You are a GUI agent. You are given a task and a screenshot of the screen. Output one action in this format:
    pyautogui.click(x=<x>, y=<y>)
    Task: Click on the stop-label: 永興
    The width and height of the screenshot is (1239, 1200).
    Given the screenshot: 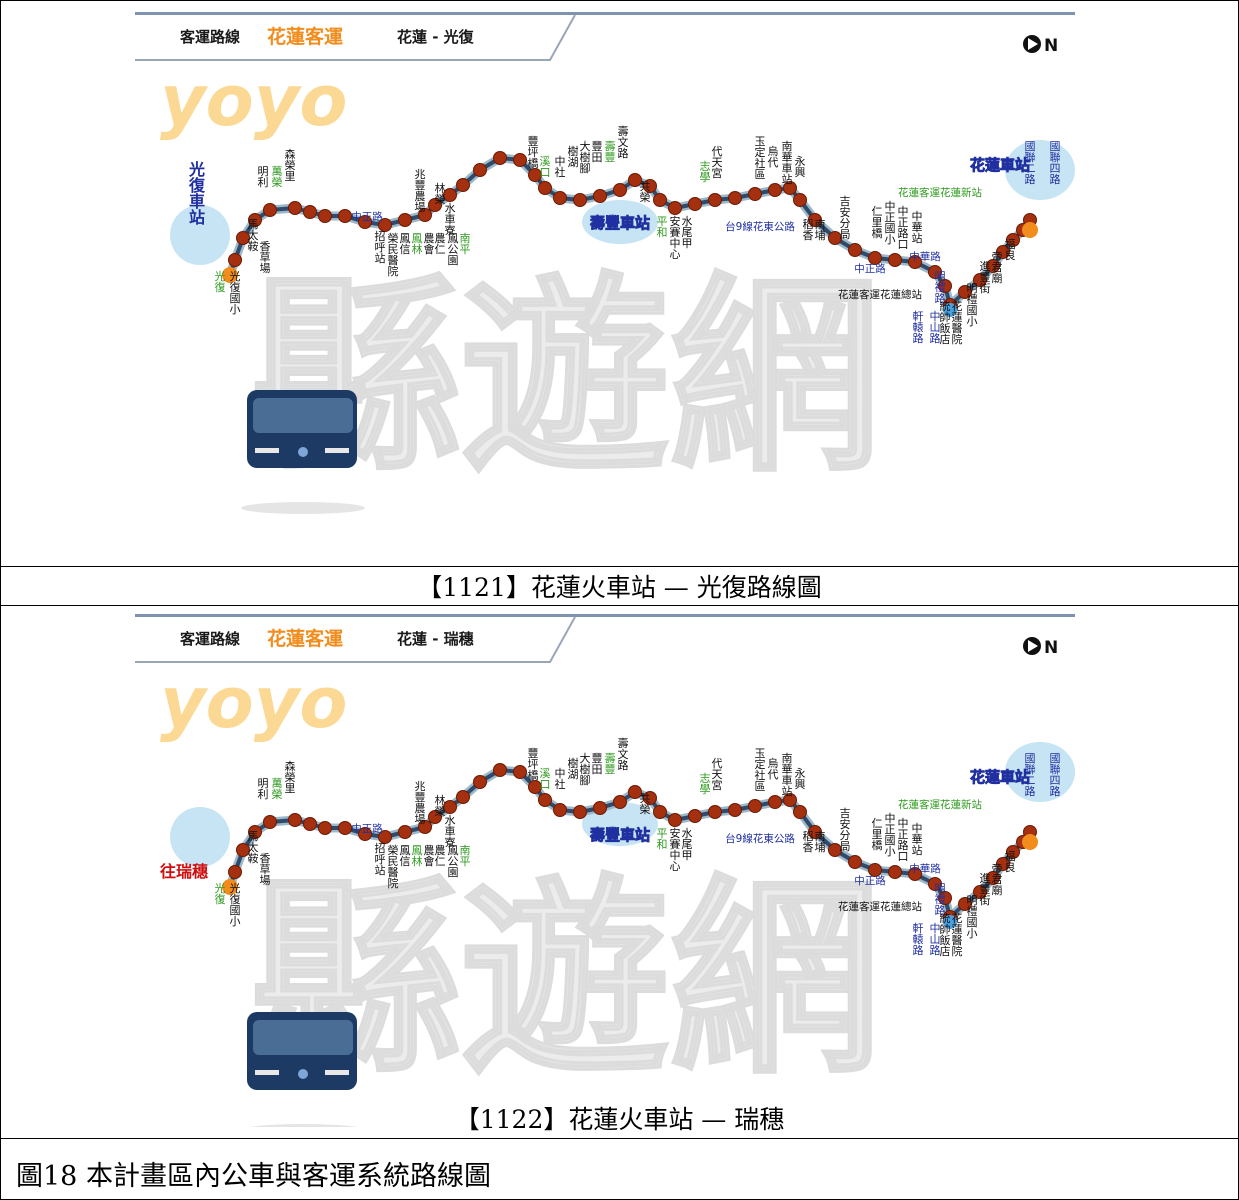 What is the action you would take?
    pyautogui.click(x=800, y=166)
    